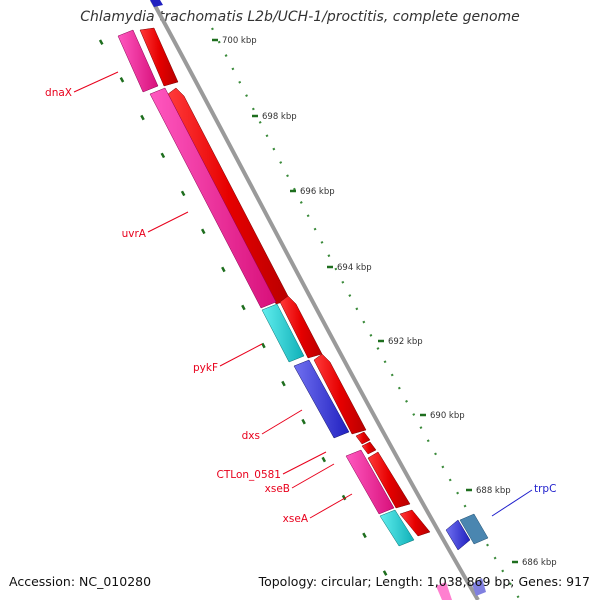  I want to click on scale-tick-label: 700 kbp, so click(239, 41).